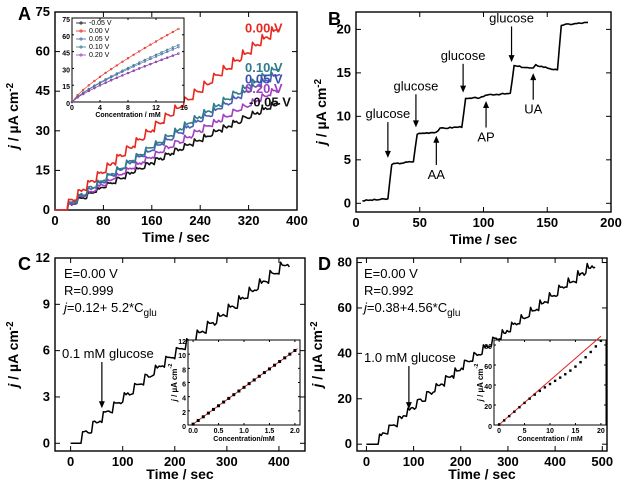  Describe the element at coordinates (485, 137) in the screenshot. I see `annotation-label: AP` at that location.